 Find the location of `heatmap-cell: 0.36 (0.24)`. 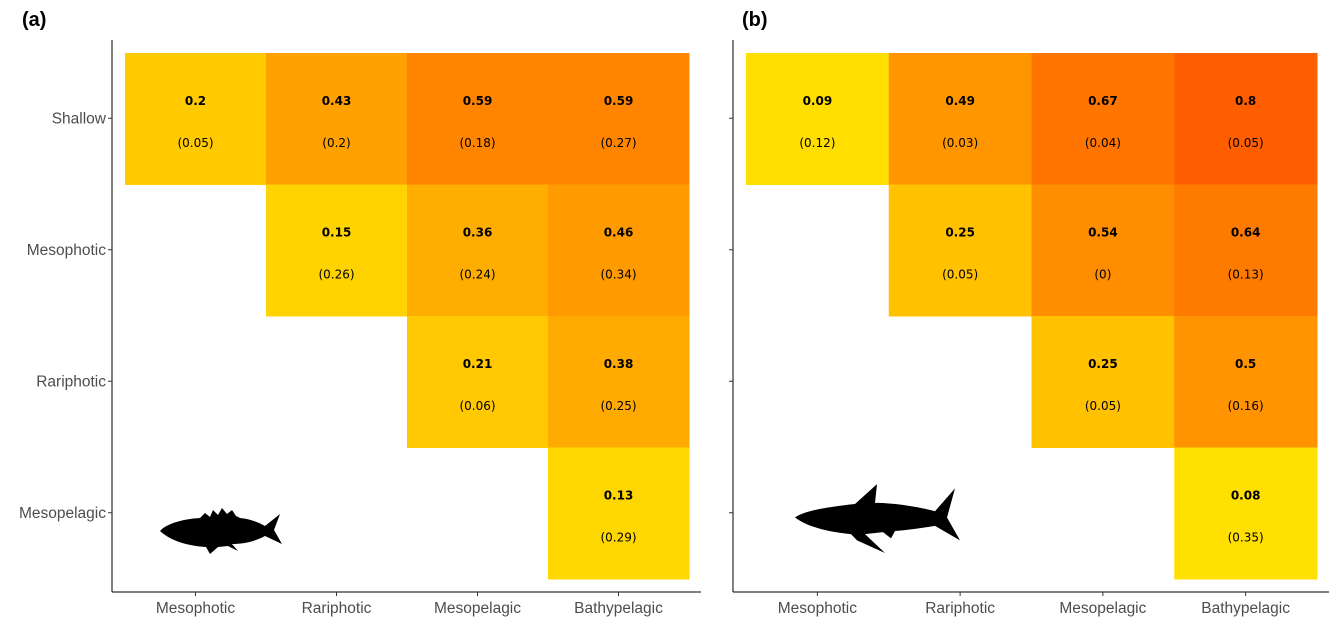

heatmap-cell: 0.36 (0.24) is located at coordinates (478, 250).